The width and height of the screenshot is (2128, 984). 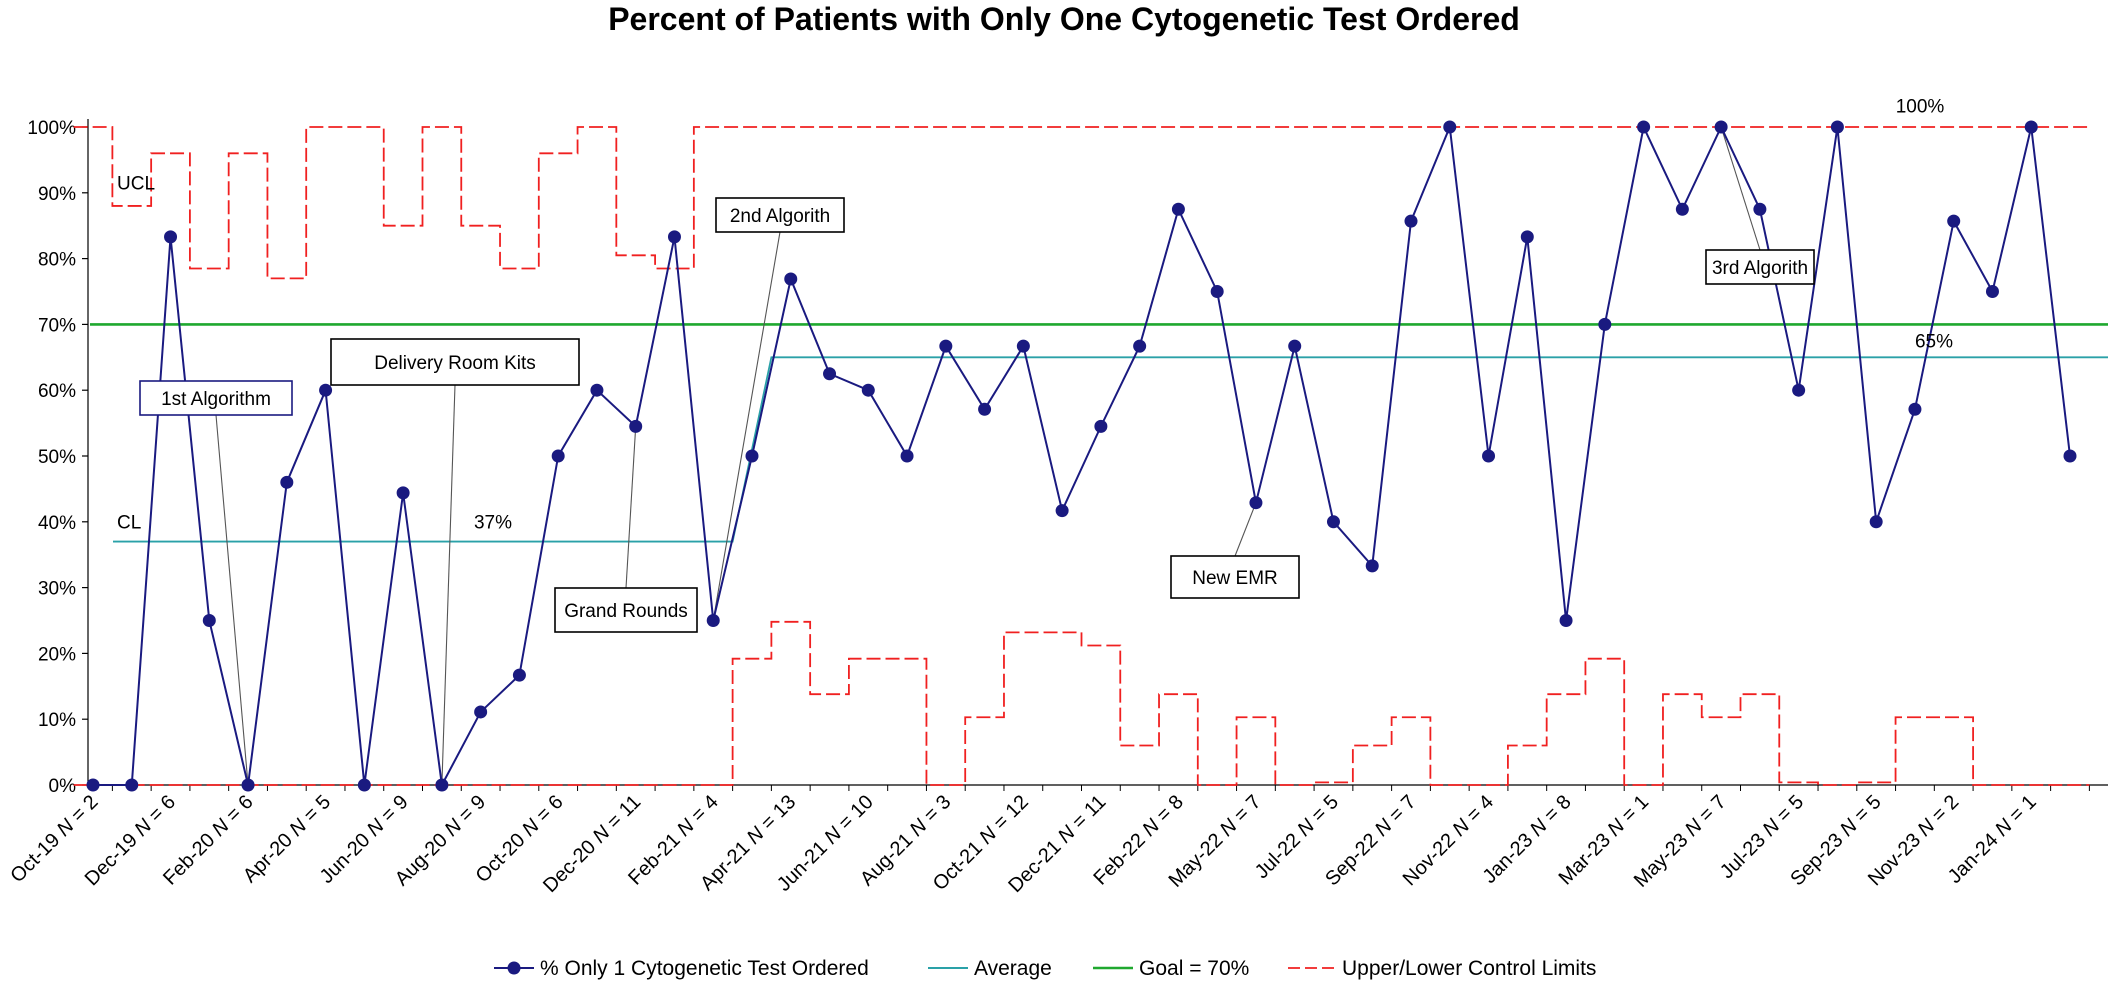 I want to click on y-tick-label: 40%, so click(x=57, y=523).